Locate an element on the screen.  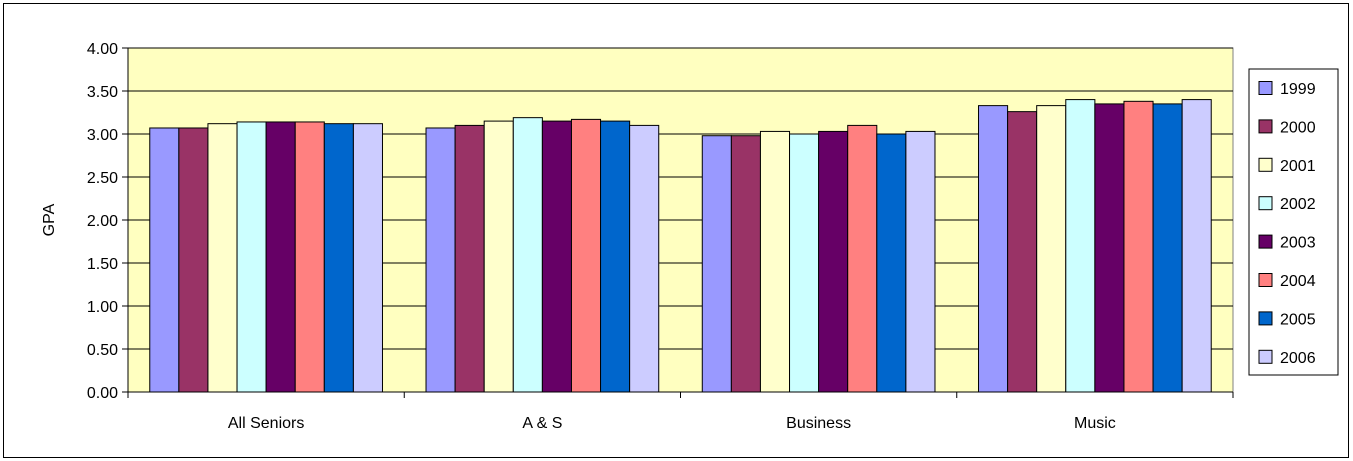
y-tick-label: 0.50 is located at coordinates (102, 350).